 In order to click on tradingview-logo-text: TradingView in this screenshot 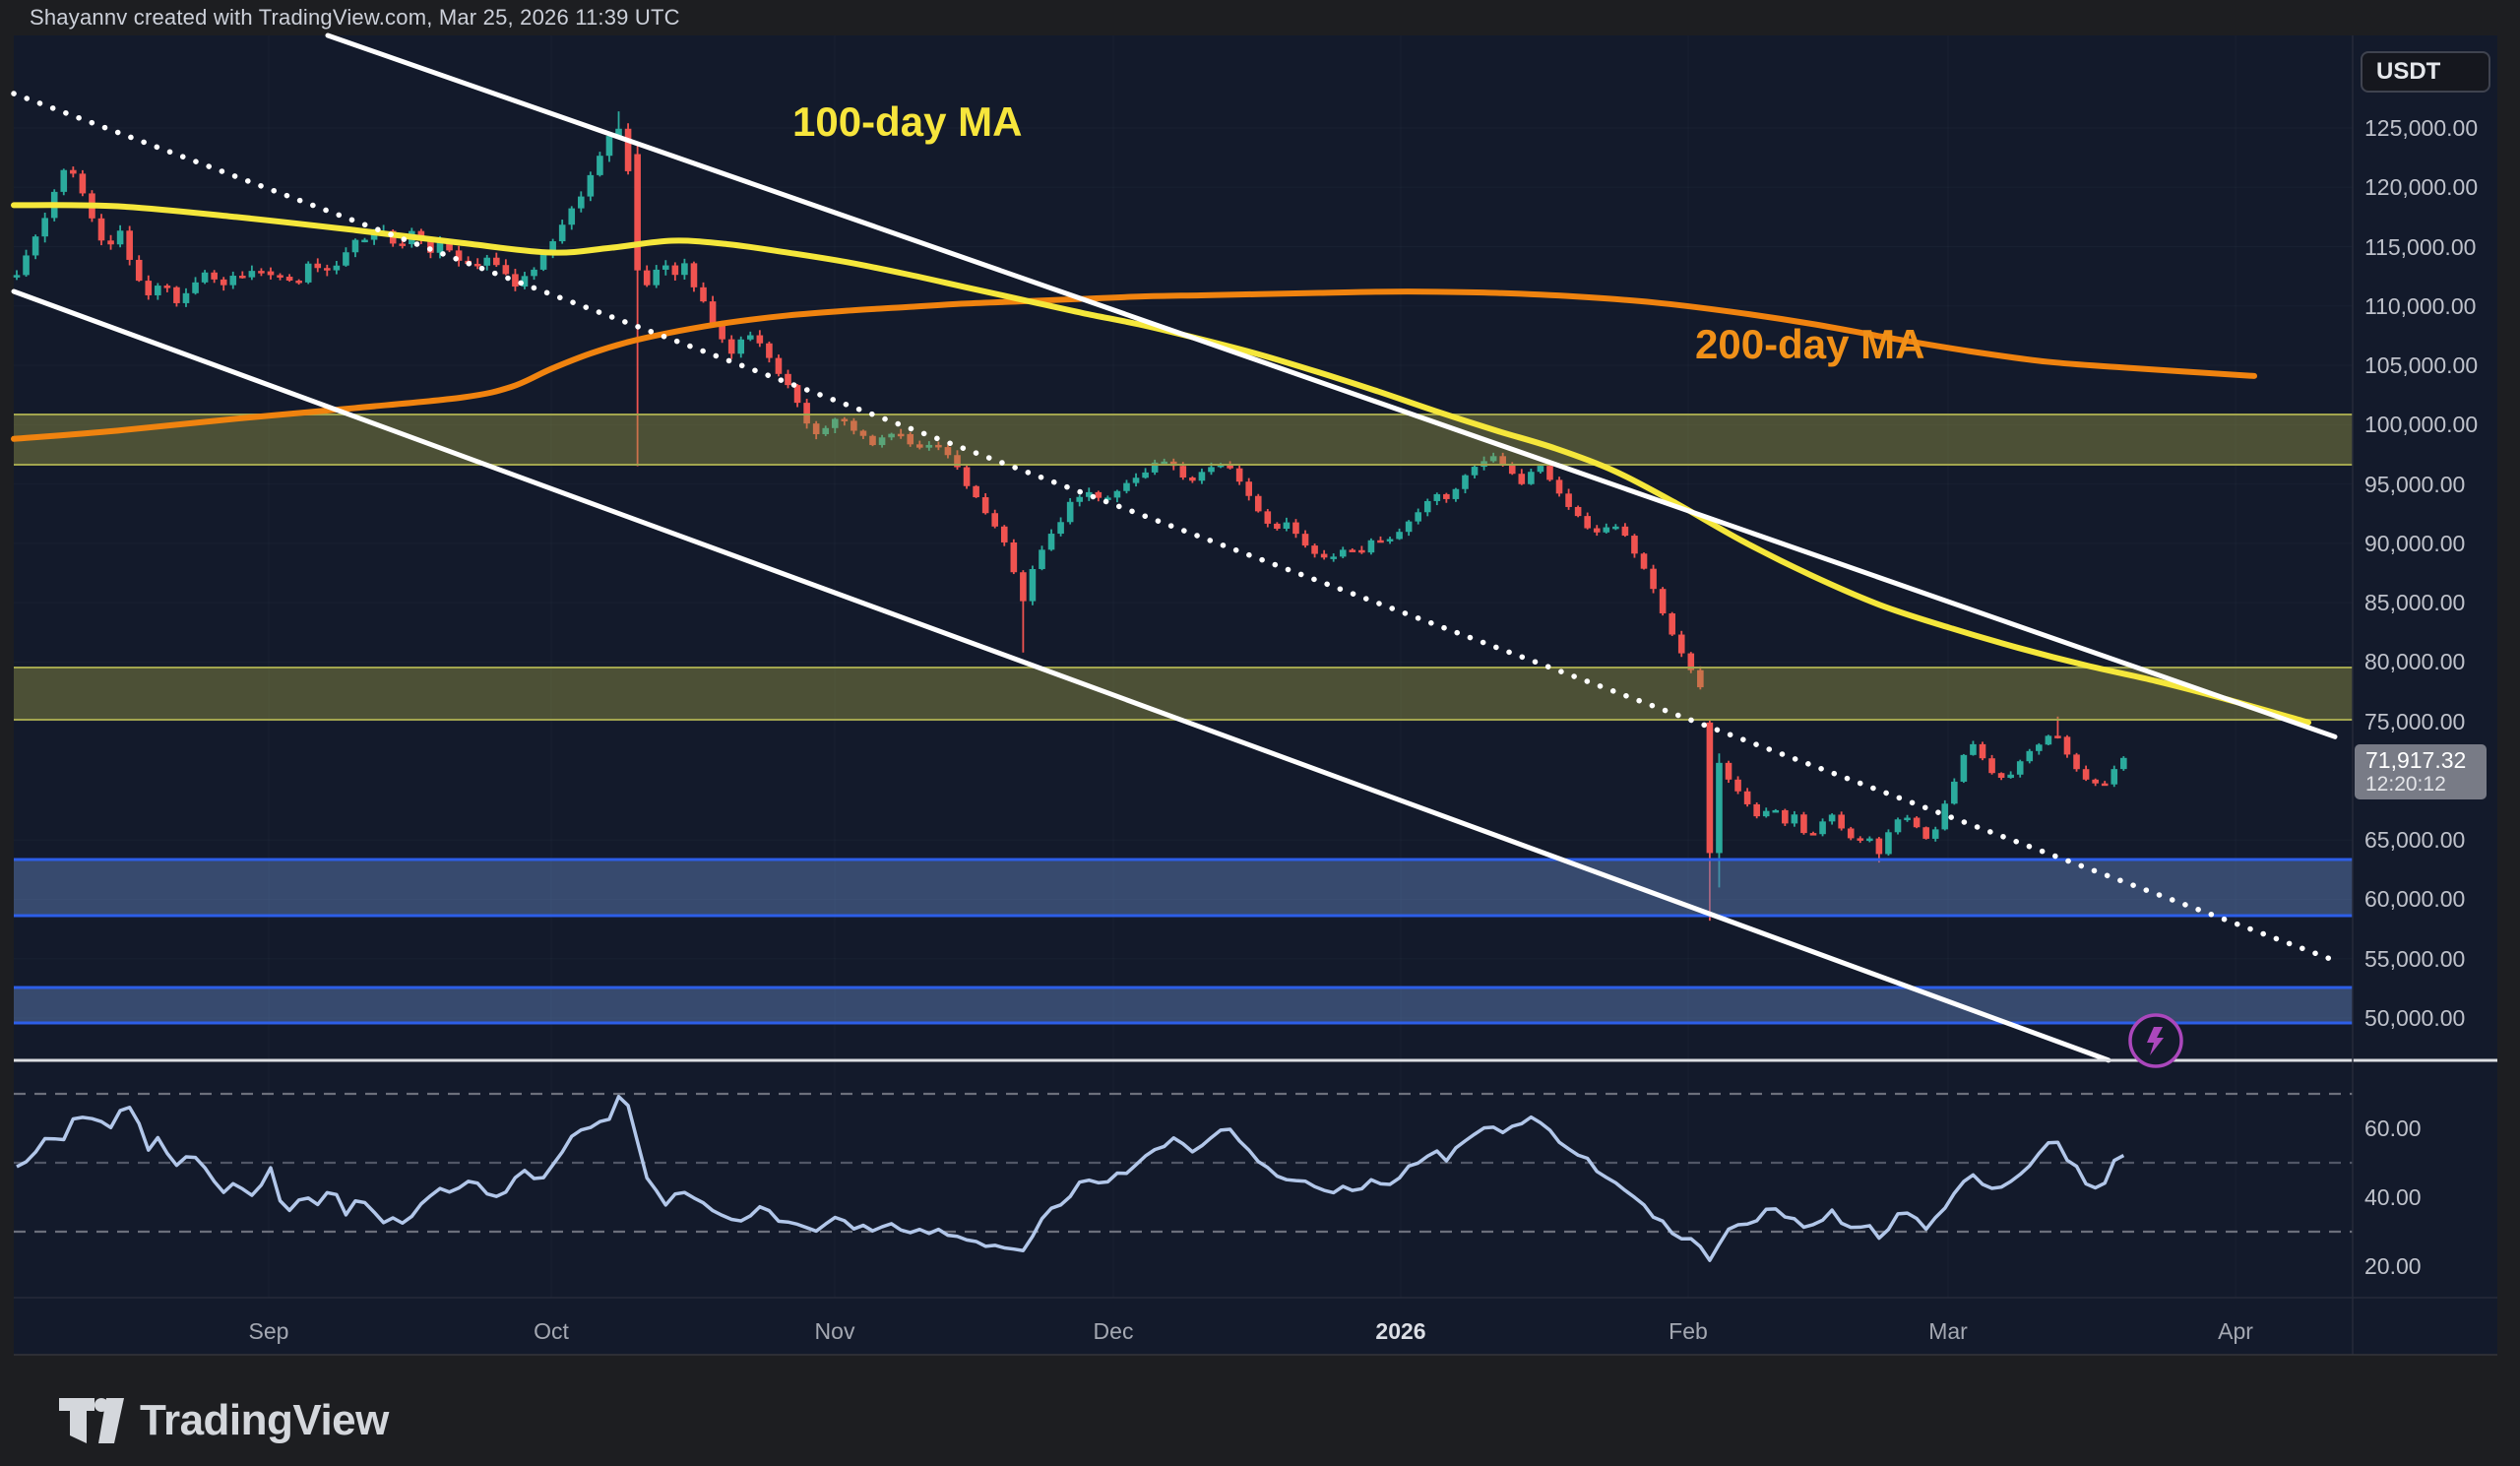, I will do `click(264, 1420)`.